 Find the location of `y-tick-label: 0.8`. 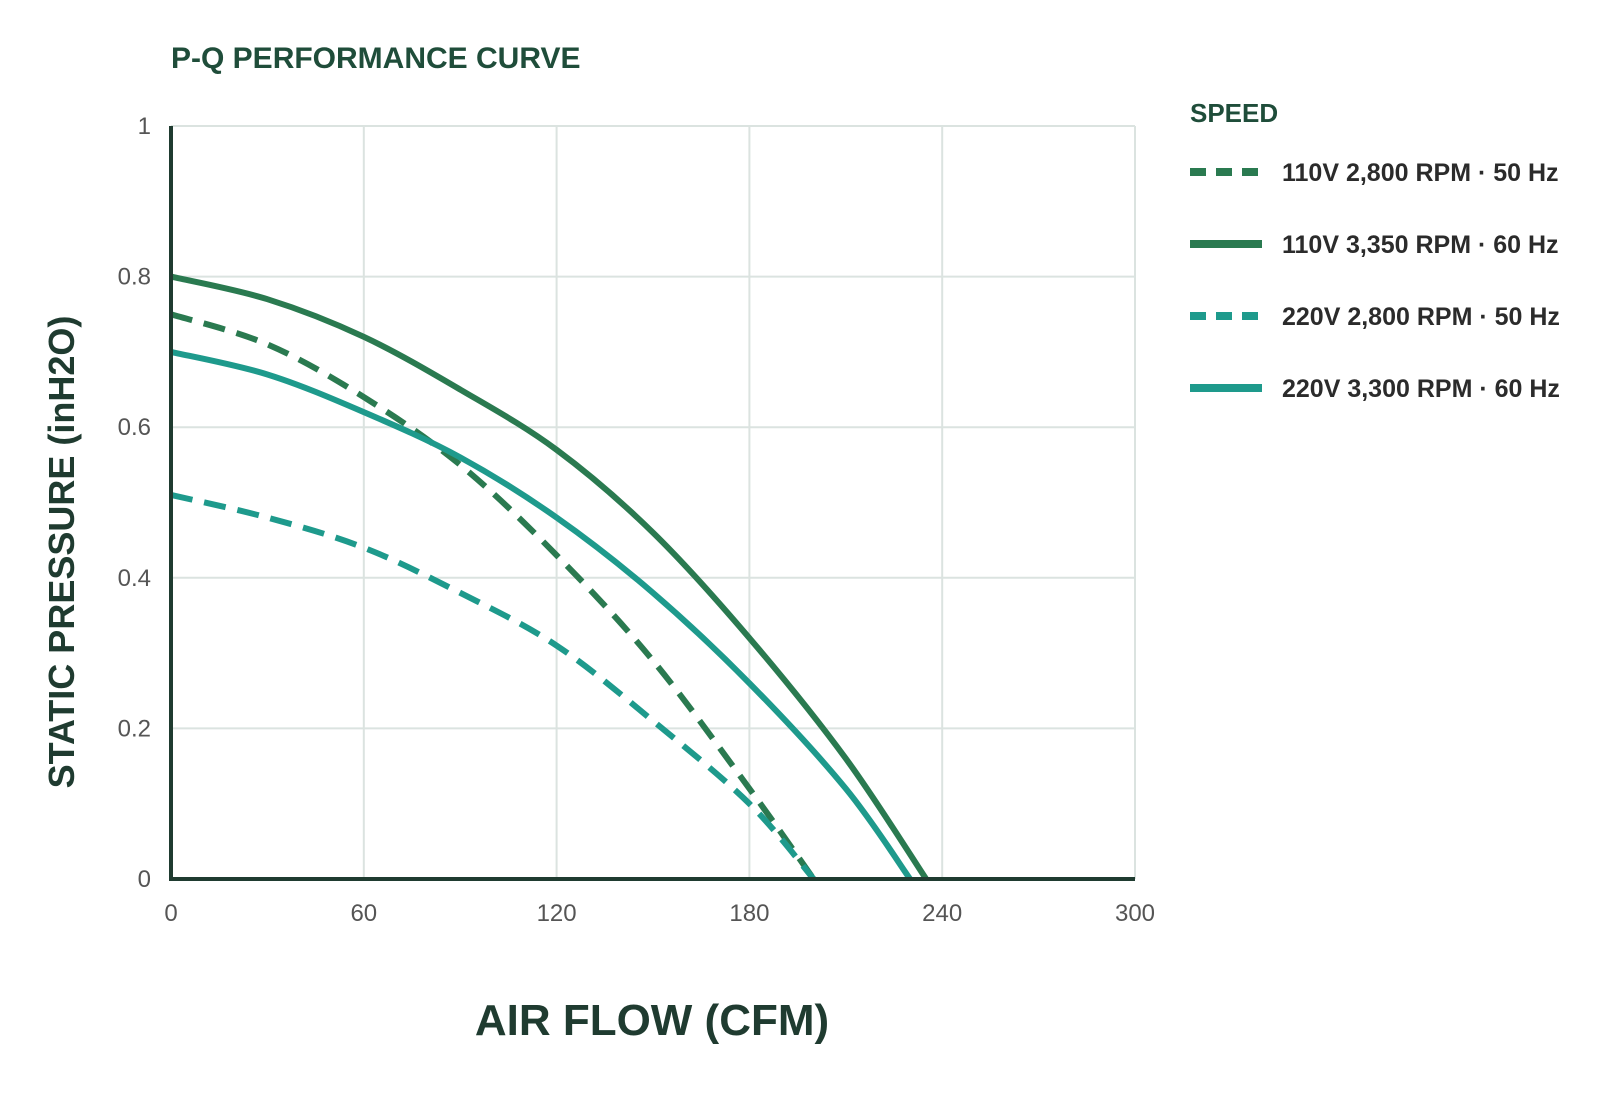

y-tick-label: 0.8 is located at coordinates (134, 277).